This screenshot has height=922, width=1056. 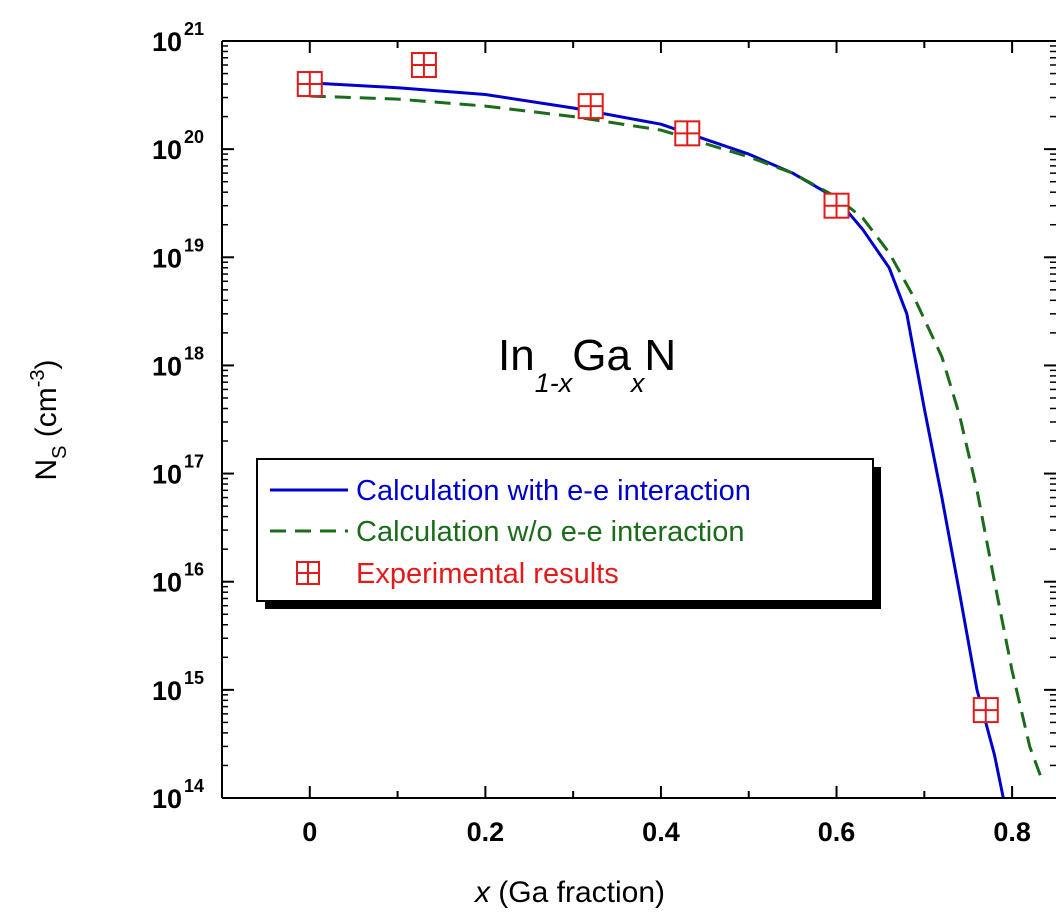 What do you see at coordinates (194, 29) in the screenshot?
I see `y-tick-label-exponent: 21` at bounding box center [194, 29].